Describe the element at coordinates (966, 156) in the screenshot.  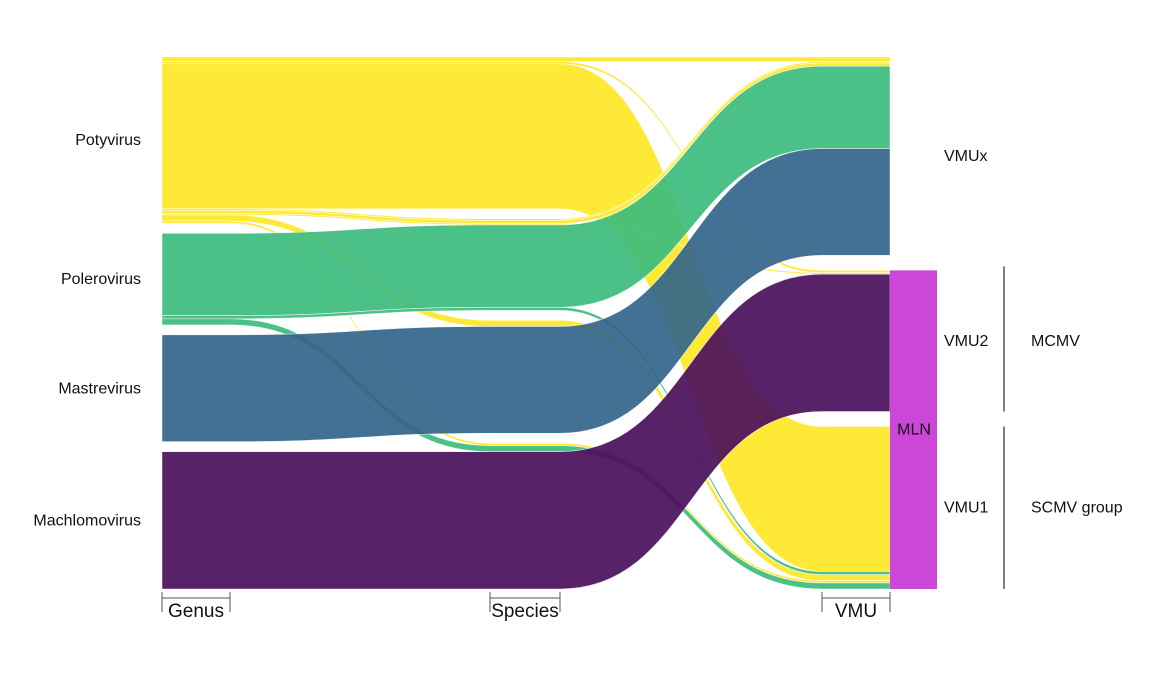
I see `vmu-label-vmux: VMUx` at that location.